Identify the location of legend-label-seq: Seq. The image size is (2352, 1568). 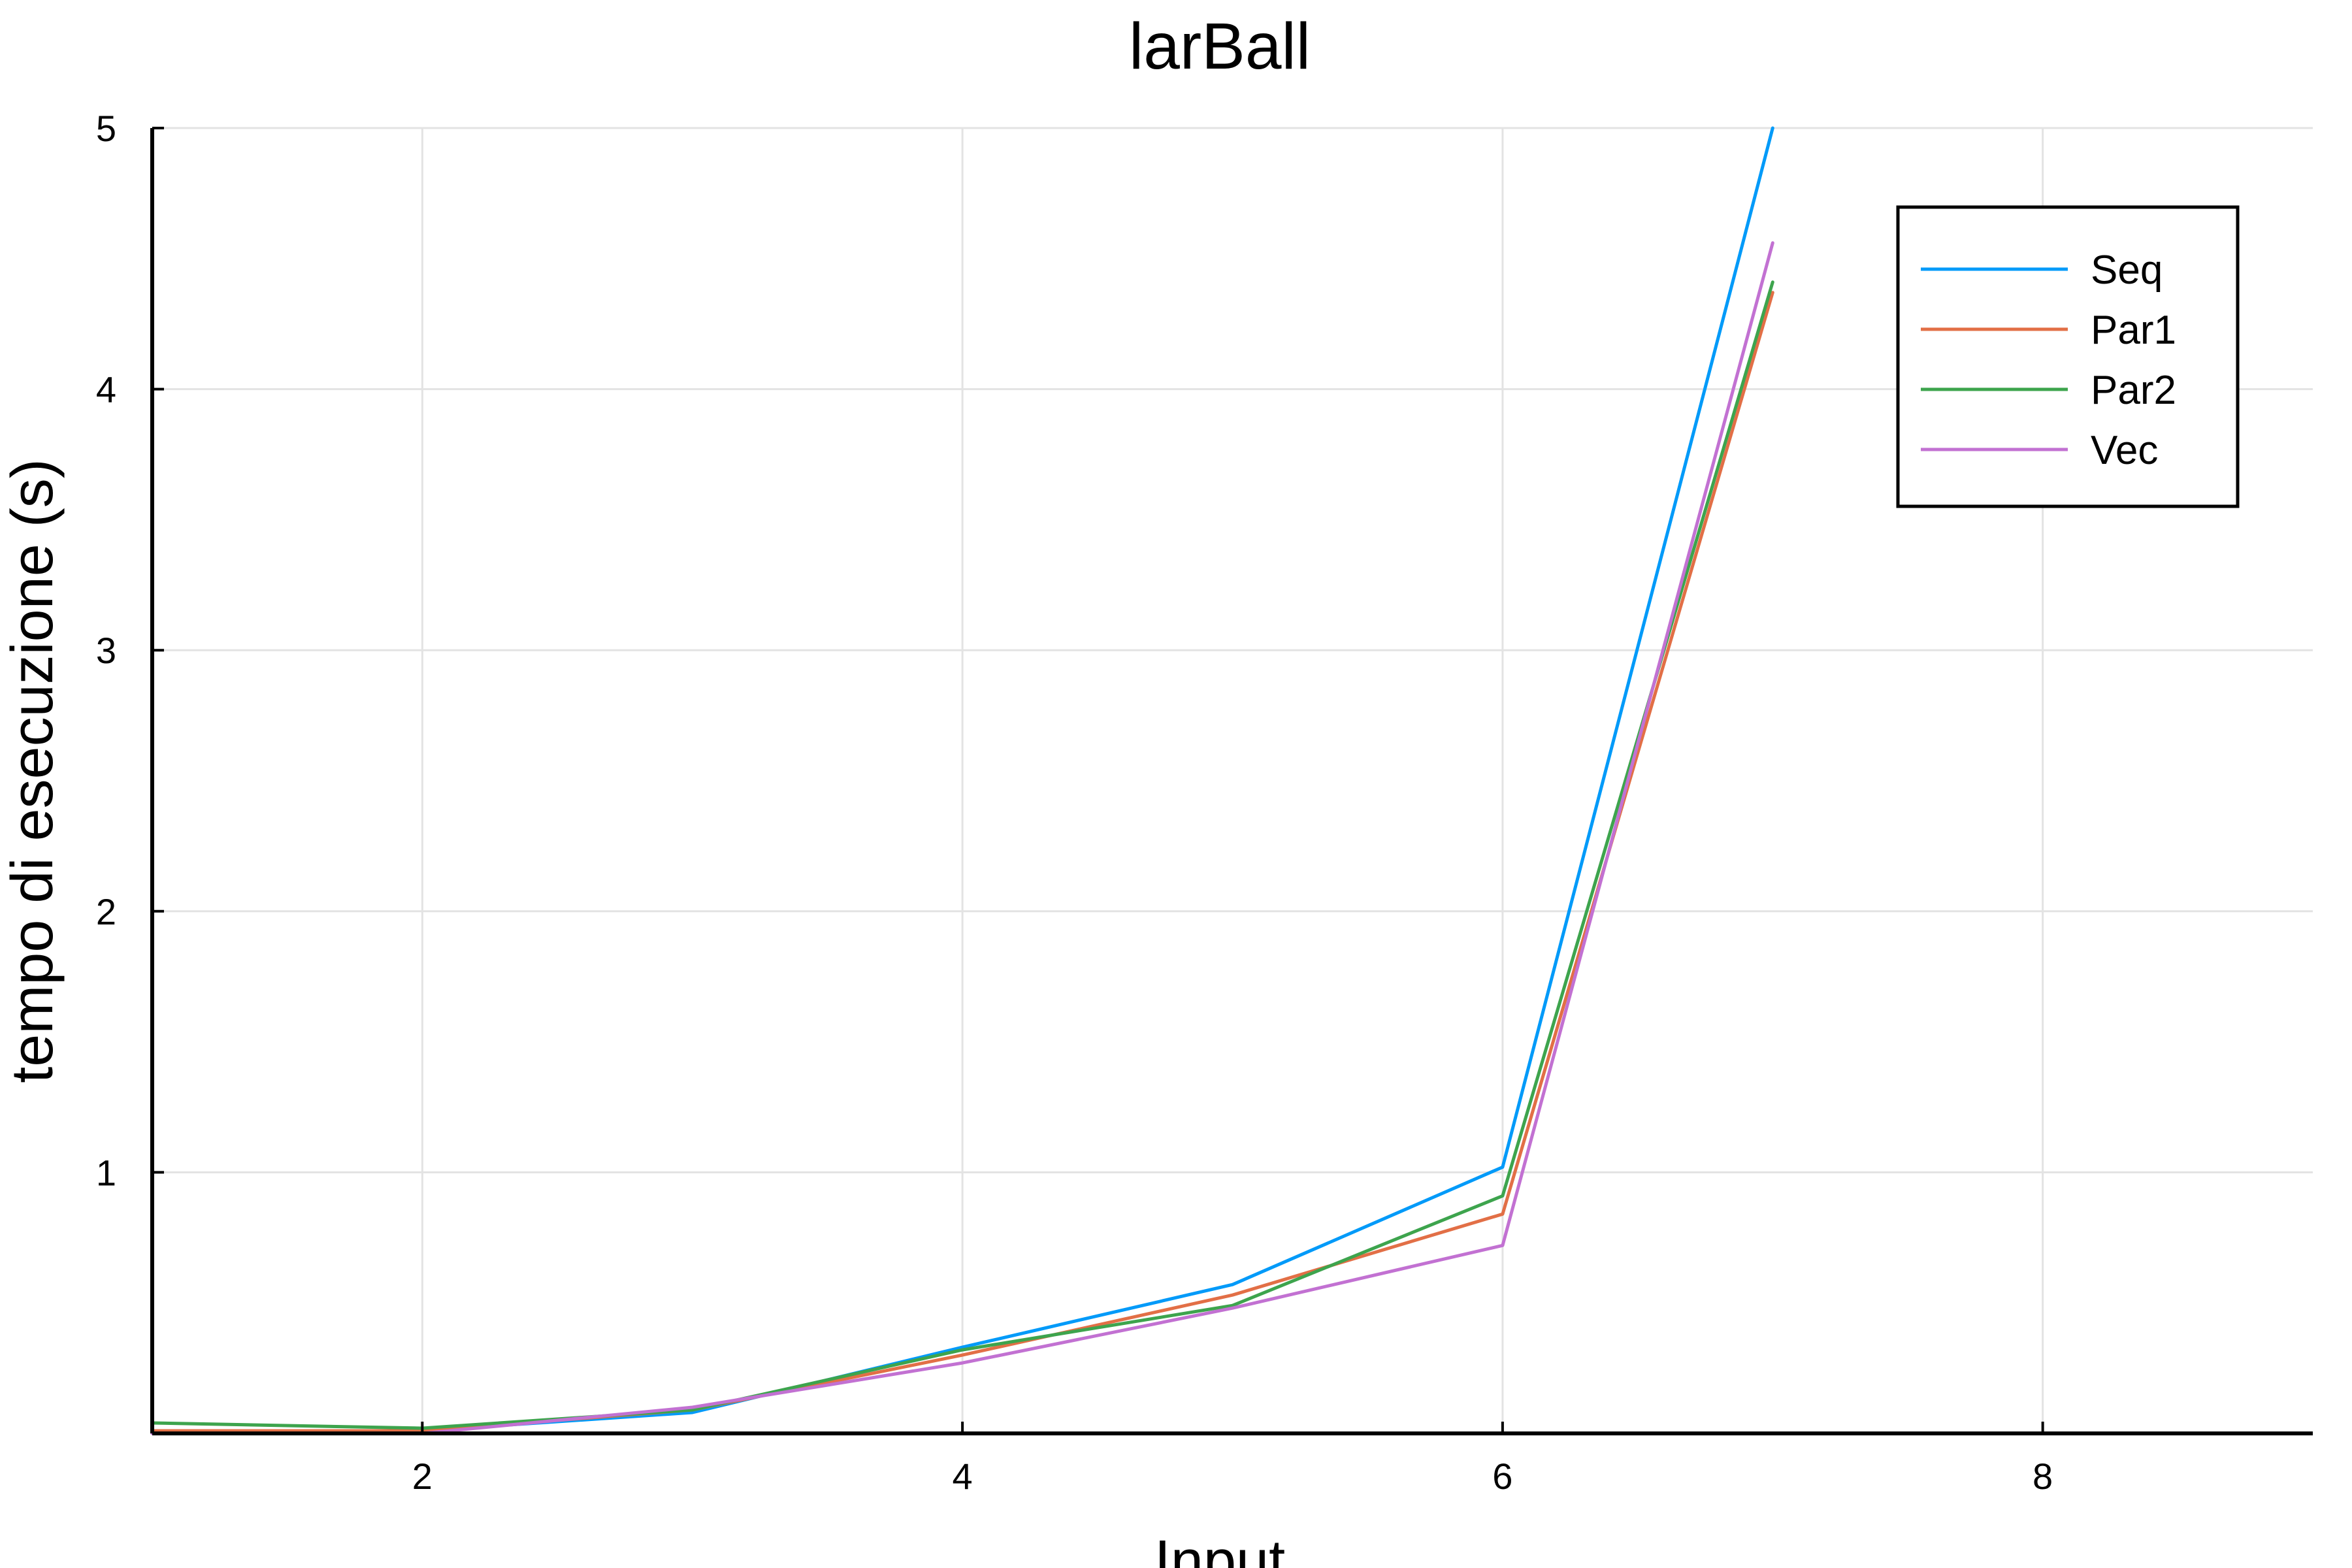
(2127, 270).